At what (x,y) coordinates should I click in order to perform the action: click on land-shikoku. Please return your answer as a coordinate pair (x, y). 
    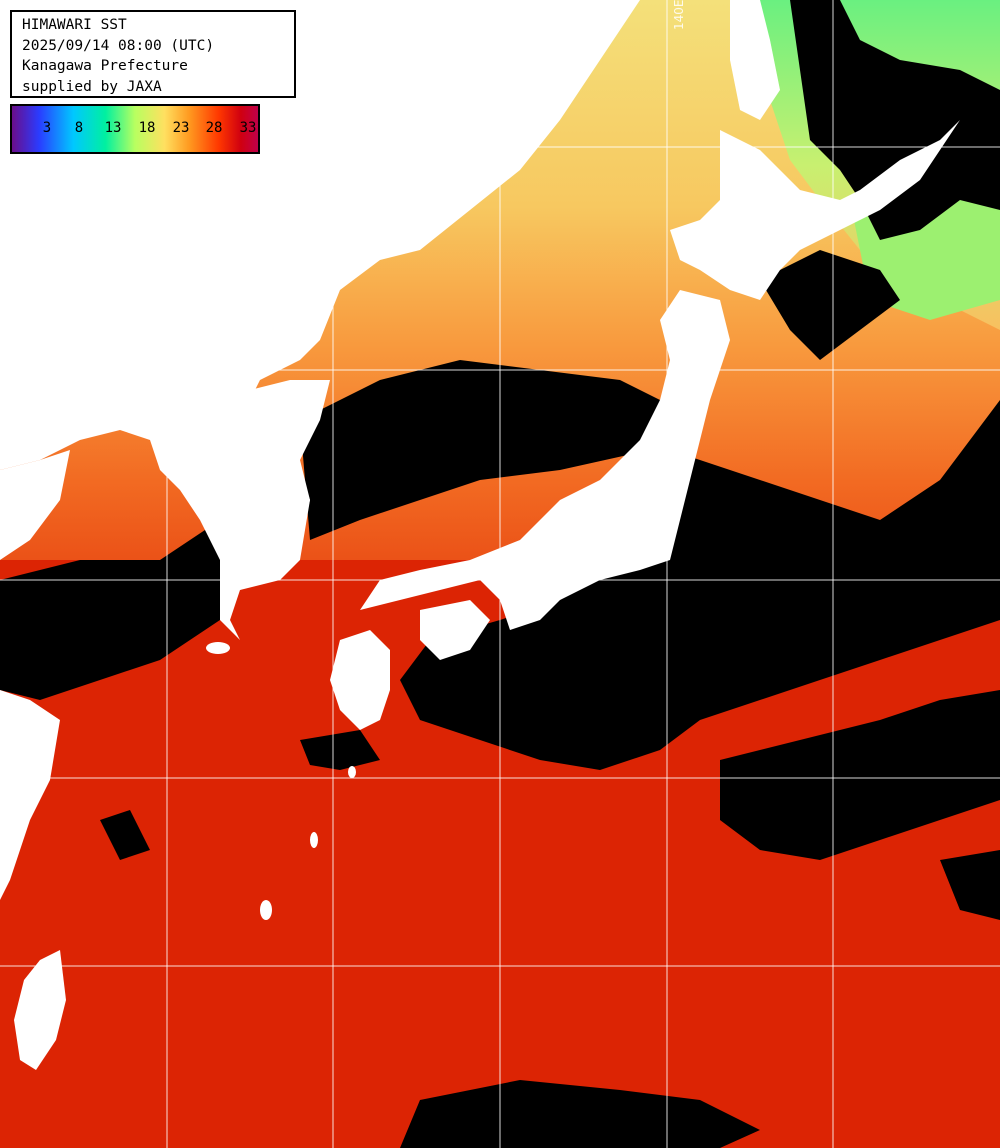
    Looking at the image, I should click on (455, 630).